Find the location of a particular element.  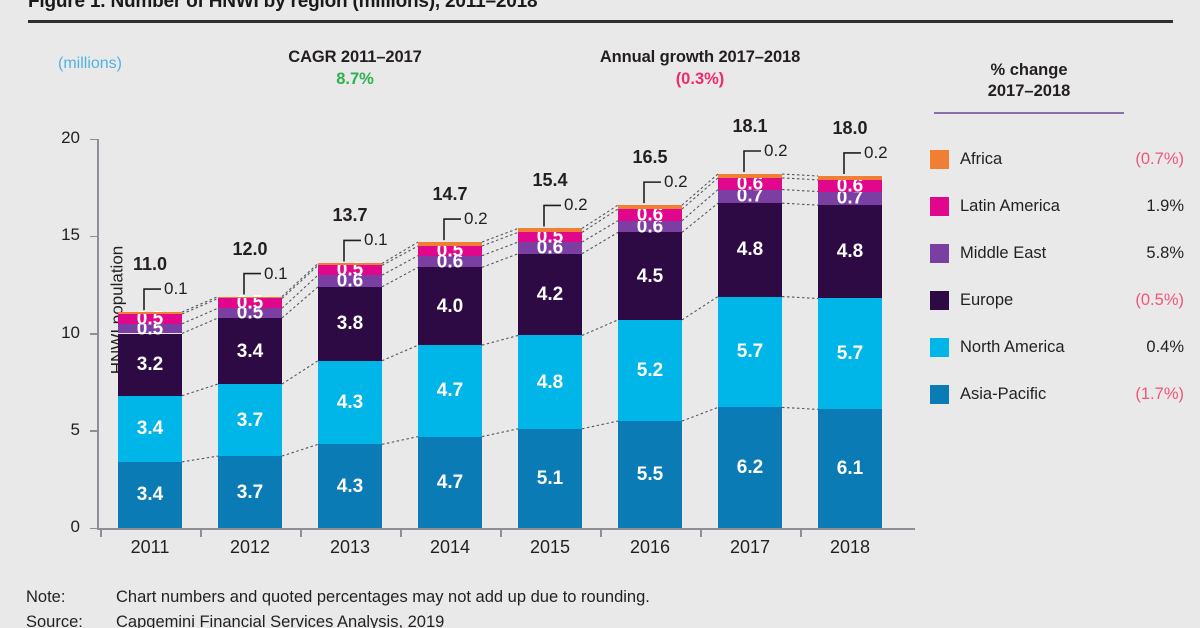

bar-segment-2018-africa is located at coordinates (850, 177).